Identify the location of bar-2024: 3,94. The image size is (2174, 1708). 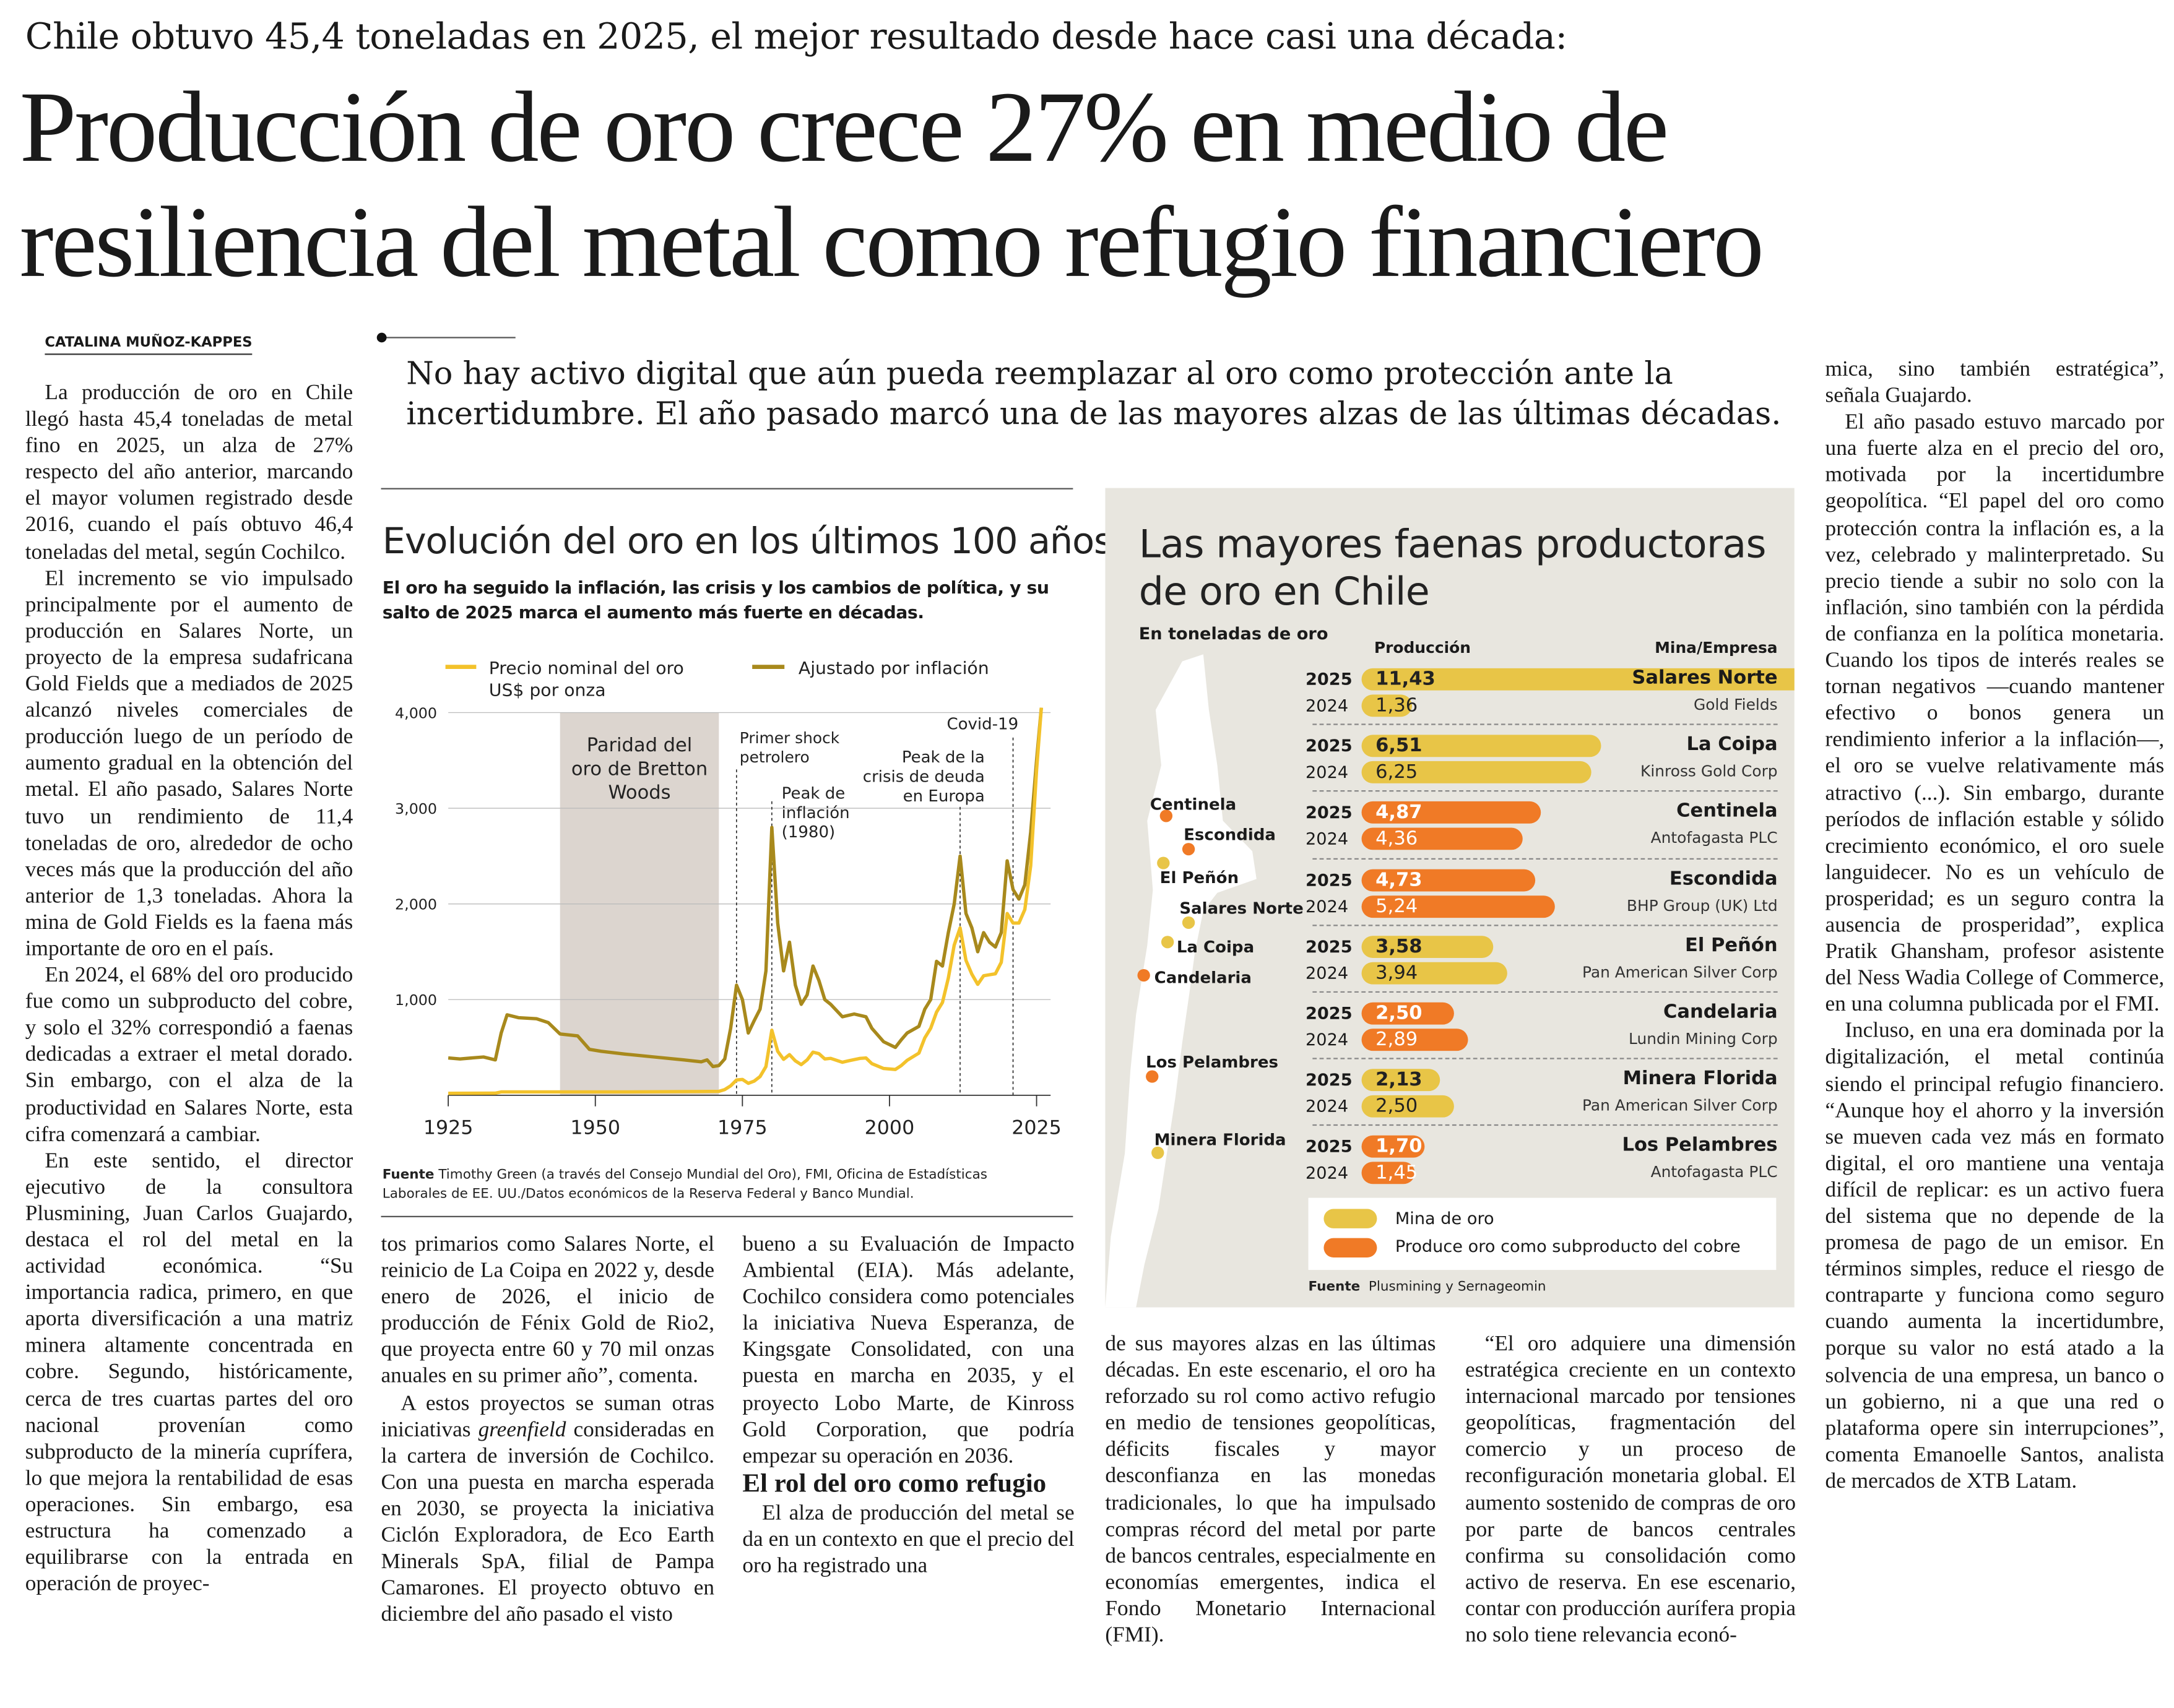
(1434, 974).